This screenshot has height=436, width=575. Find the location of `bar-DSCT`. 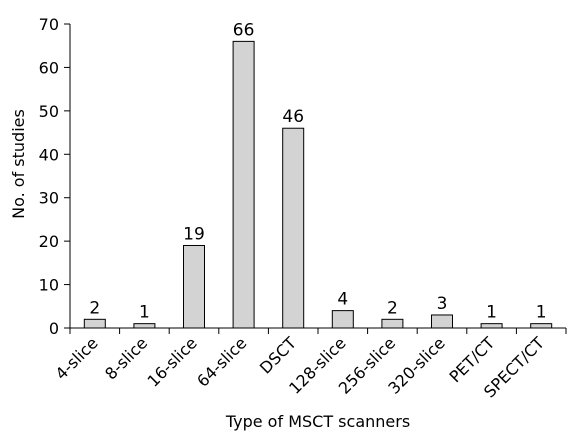

bar-DSCT is located at coordinates (293, 228).